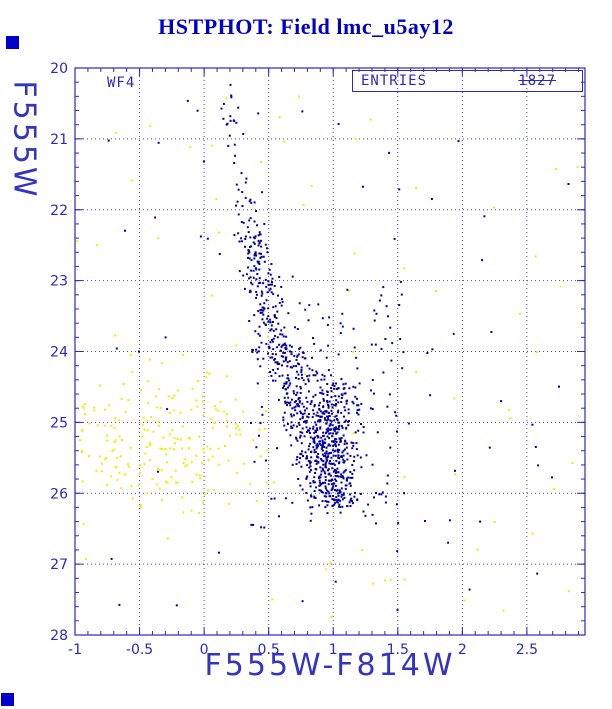 The height and width of the screenshot is (709, 612). I want to click on corner-marker-bottom-icon, so click(7, 699).